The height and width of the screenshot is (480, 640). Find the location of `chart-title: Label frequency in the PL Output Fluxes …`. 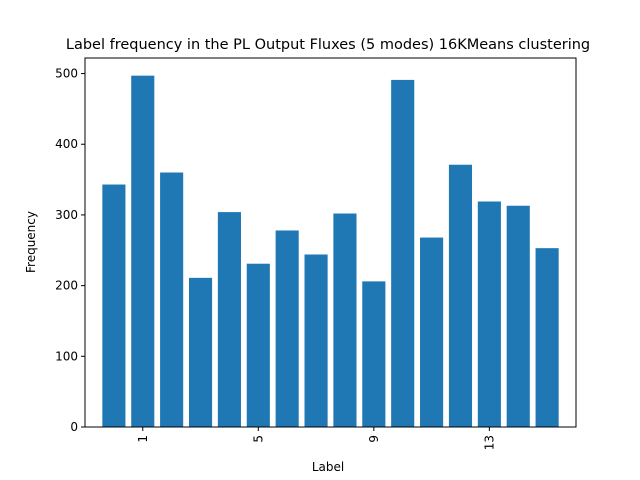

chart-title: Label frequency in the PL Output Fluxes … is located at coordinates (328, 45).